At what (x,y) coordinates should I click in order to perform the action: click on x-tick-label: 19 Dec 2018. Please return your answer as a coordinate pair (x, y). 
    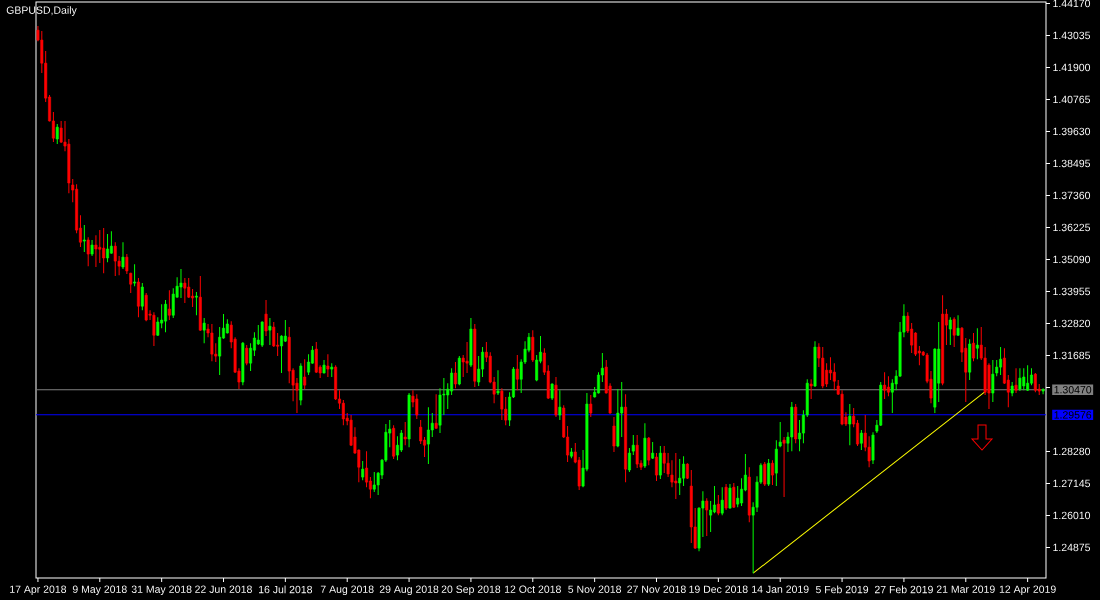
    Looking at the image, I should click on (718, 589).